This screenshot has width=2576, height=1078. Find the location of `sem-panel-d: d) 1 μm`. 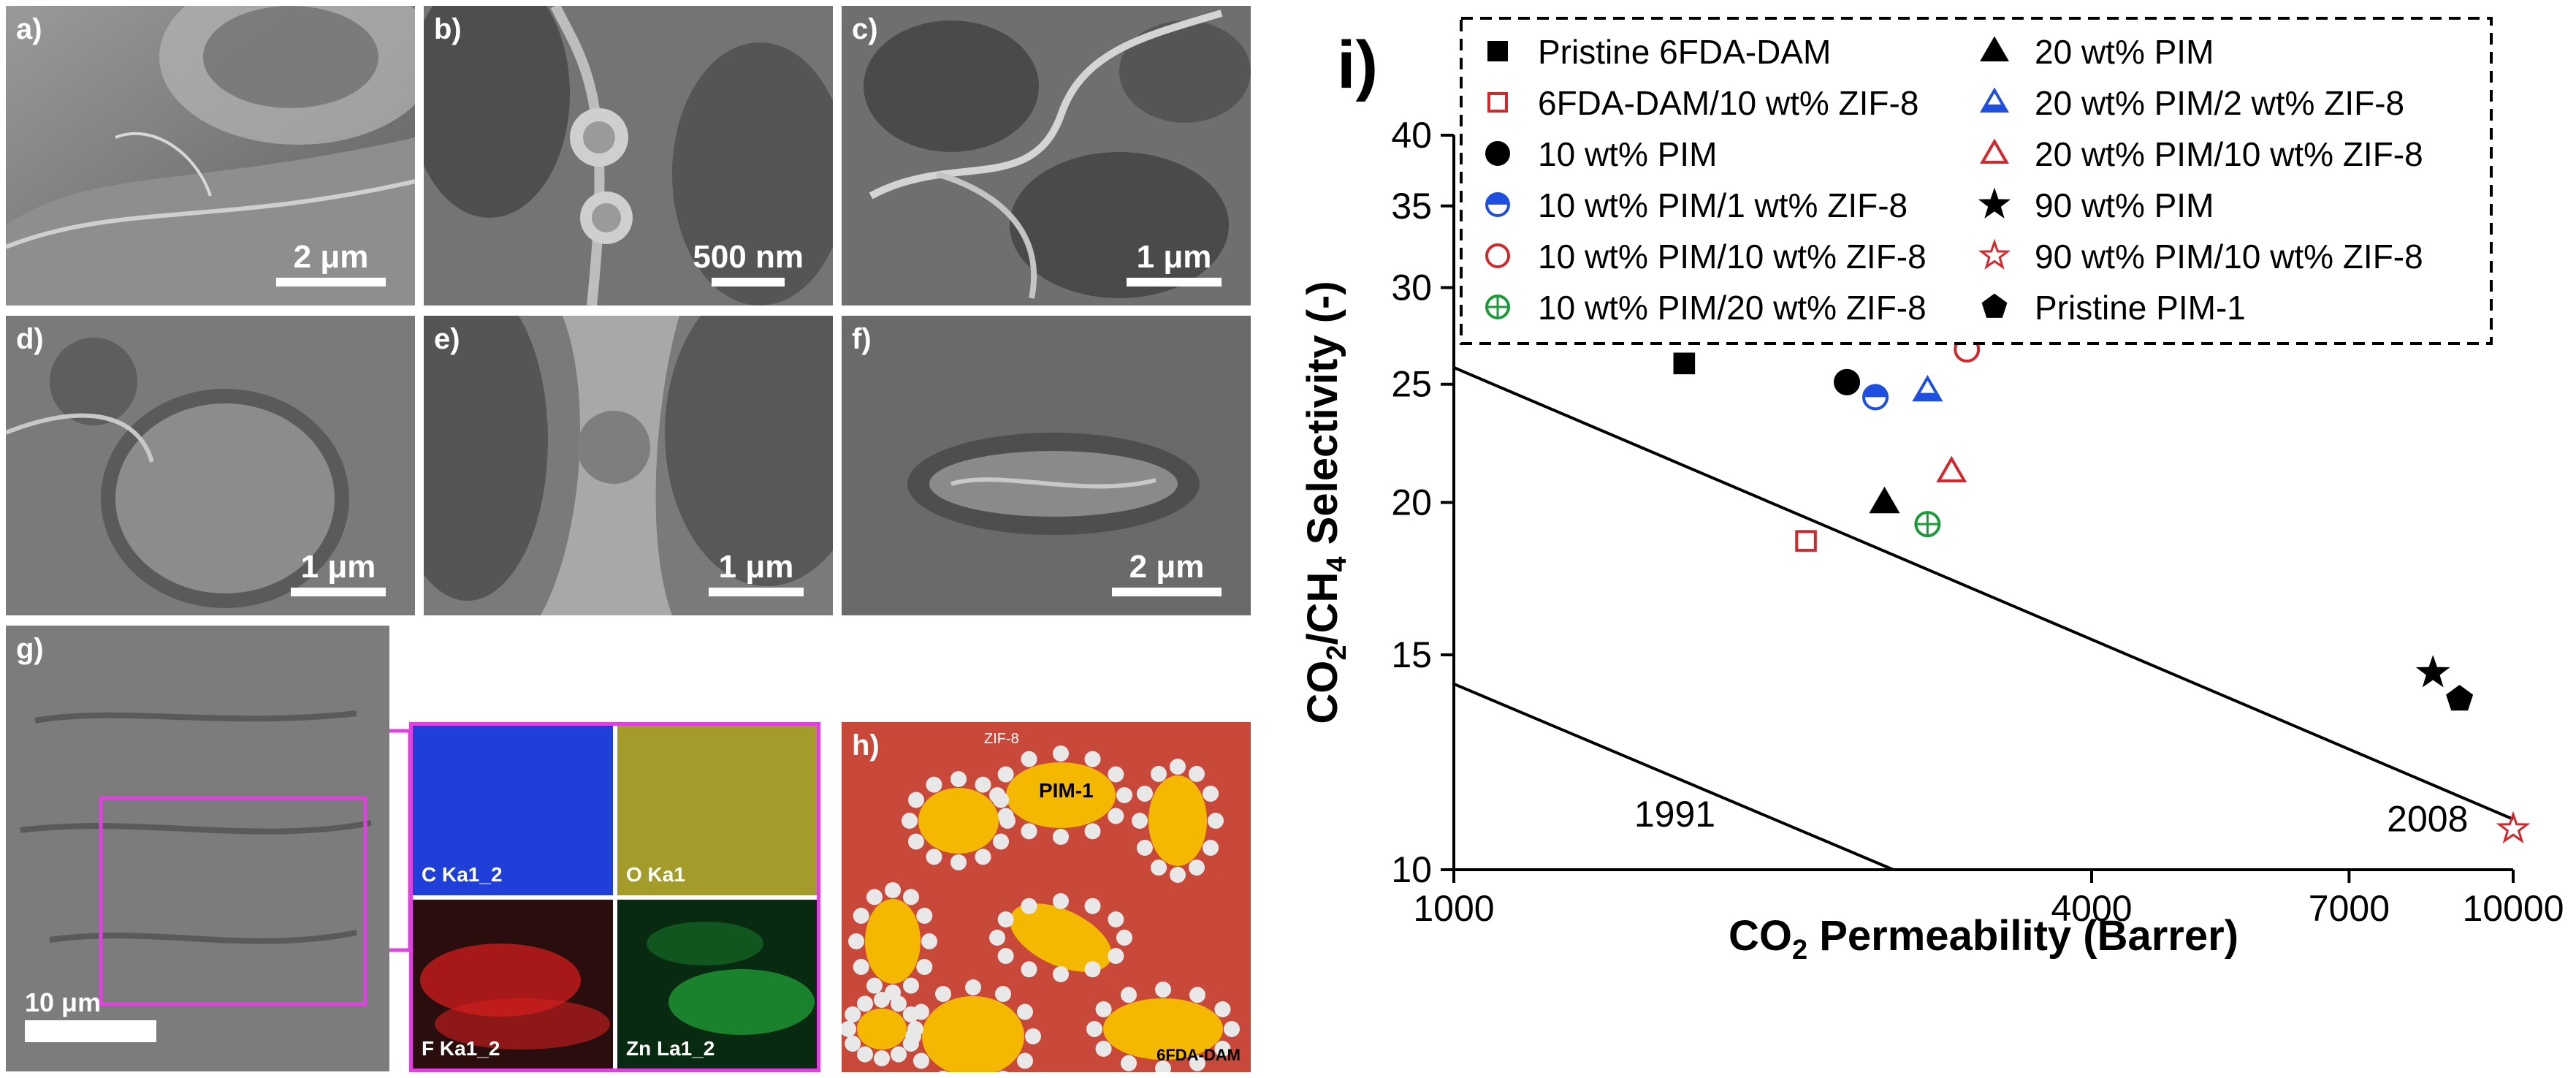

sem-panel-d: d) 1 μm is located at coordinates (211, 466).